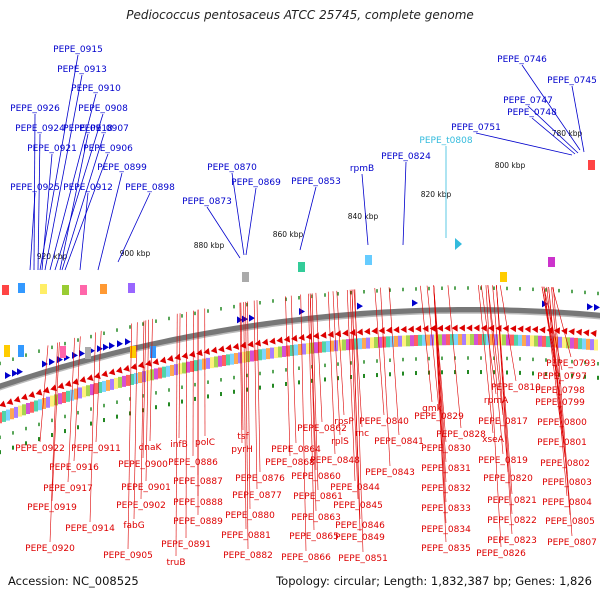 This screenshot has width=600, height=600. Describe the element at coordinates (335, 461) in the screenshot. I see `gene-label: PEPE_0848` at that location.